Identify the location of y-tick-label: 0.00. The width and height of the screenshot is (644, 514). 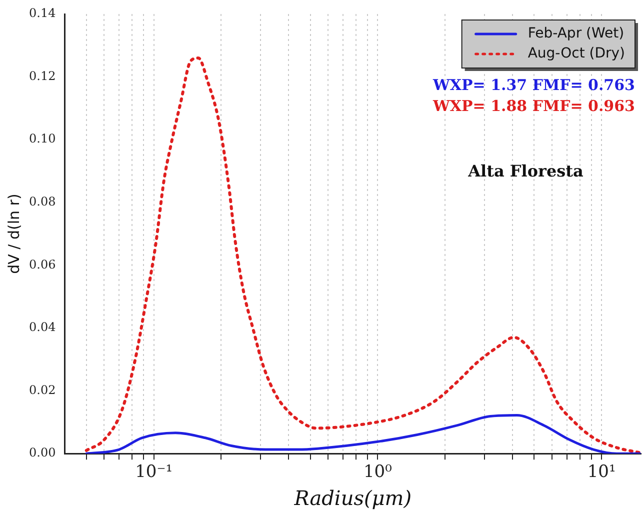
(42, 453).